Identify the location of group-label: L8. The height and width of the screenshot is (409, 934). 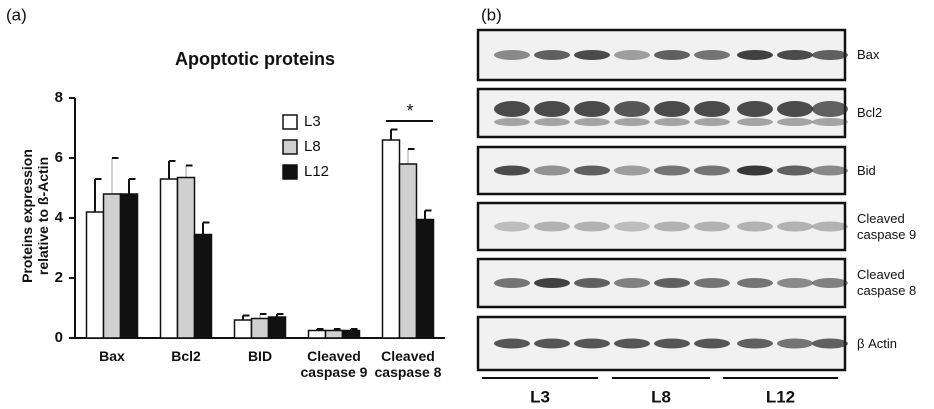
(661, 396).